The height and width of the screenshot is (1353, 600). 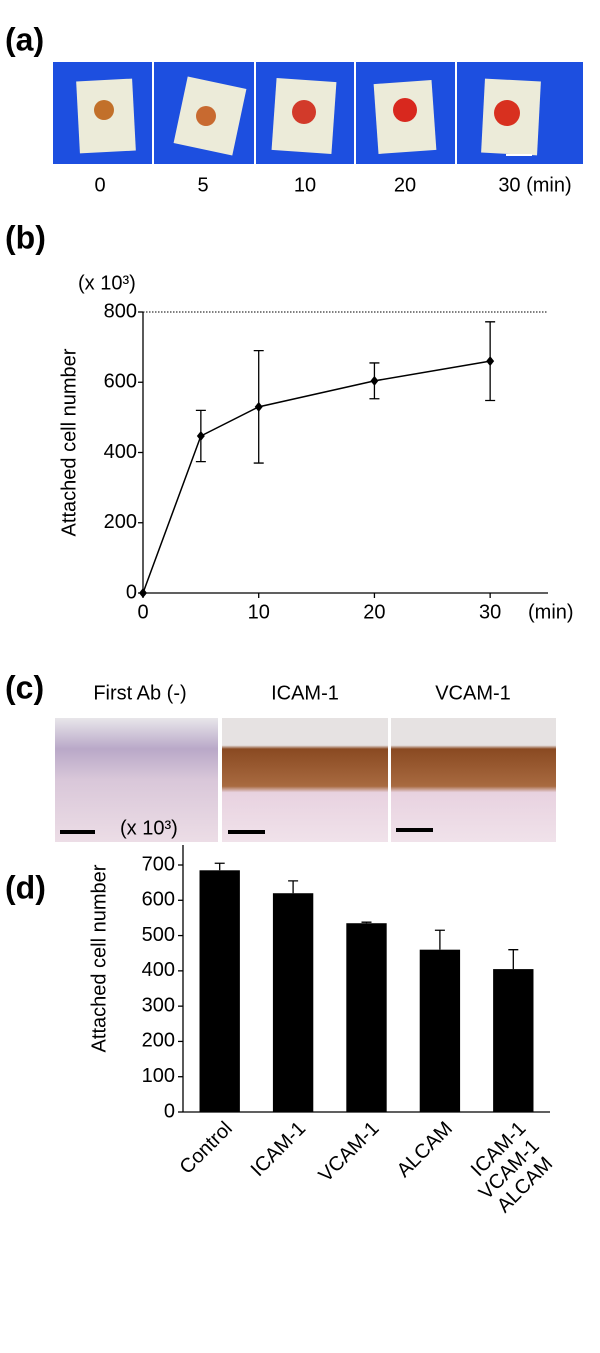 What do you see at coordinates (142, 612) in the screenshot?
I see `x-tick-label: 0` at bounding box center [142, 612].